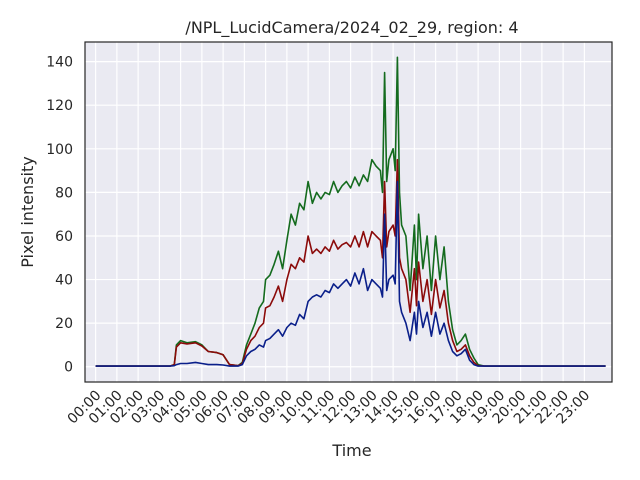  Describe the element at coordinates (59, 63) in the screenshot. I see `y-tick-label: 140` at that location.